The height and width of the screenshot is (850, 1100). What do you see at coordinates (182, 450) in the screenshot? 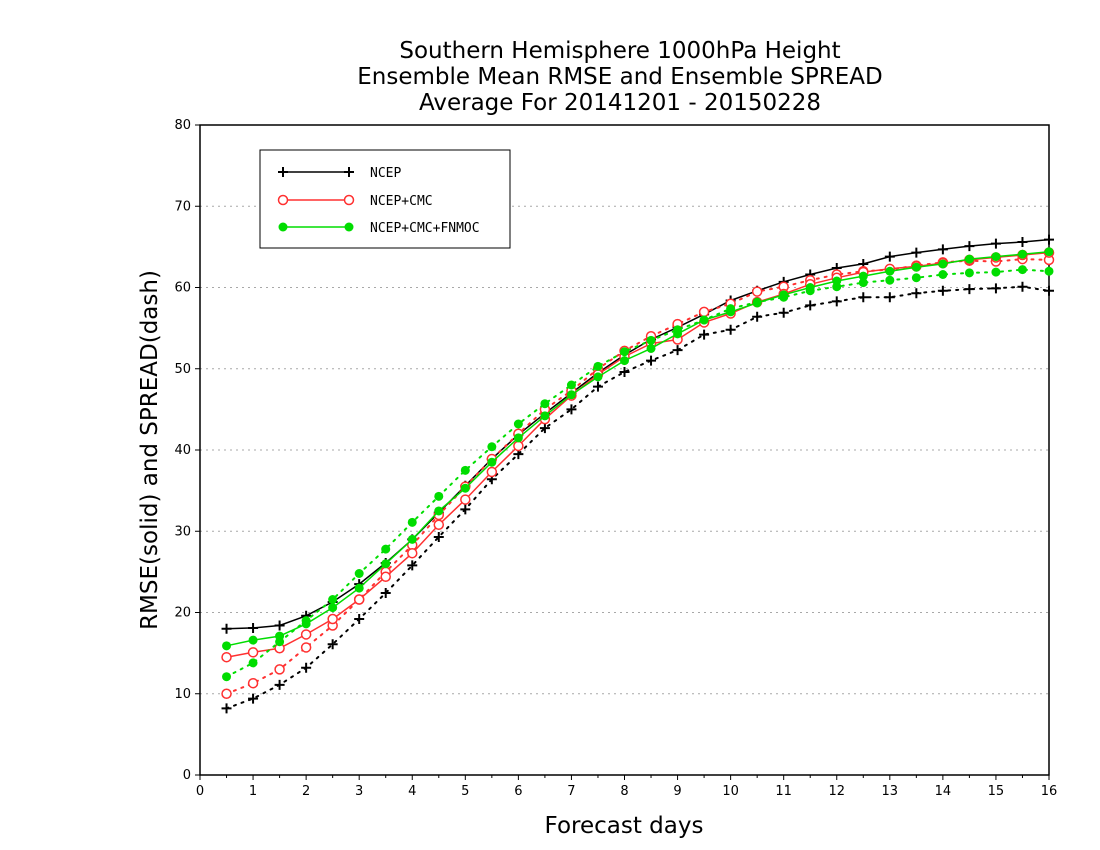
I see `y-tick-label: 40` at bounding box center [182, 450].